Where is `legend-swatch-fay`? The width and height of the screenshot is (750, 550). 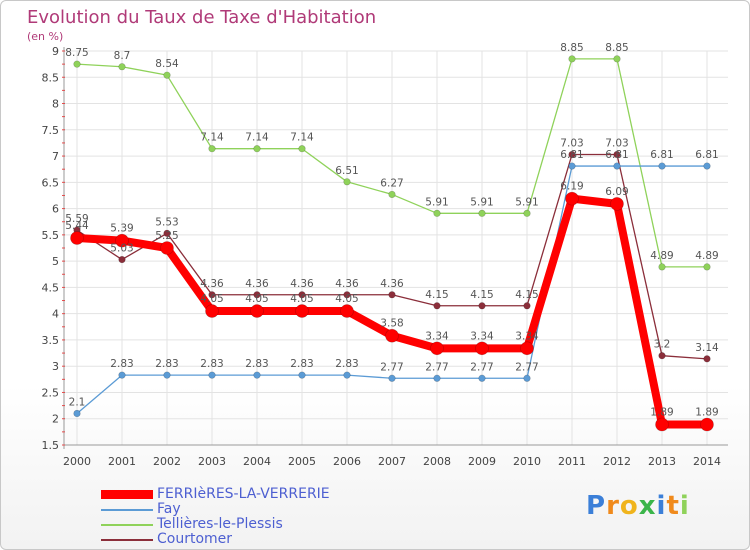 legend-swatch-fay is located at coordinates (127, 509).